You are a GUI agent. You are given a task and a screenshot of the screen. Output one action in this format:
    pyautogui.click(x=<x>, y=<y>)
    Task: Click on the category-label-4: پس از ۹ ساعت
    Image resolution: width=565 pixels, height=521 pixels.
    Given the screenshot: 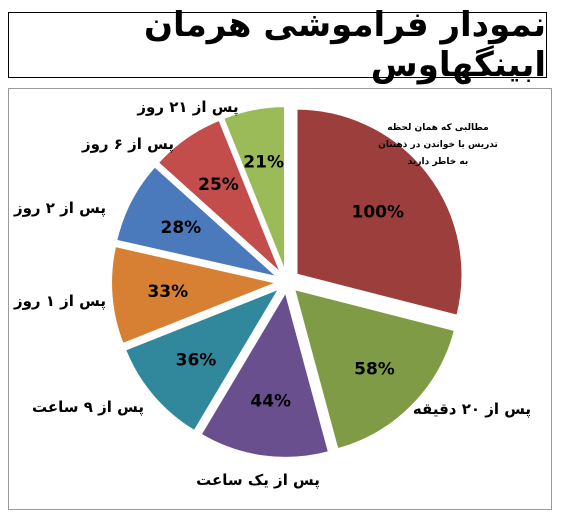 What is the action you would take?
    pyautogui.click(x=88, y=407)
    